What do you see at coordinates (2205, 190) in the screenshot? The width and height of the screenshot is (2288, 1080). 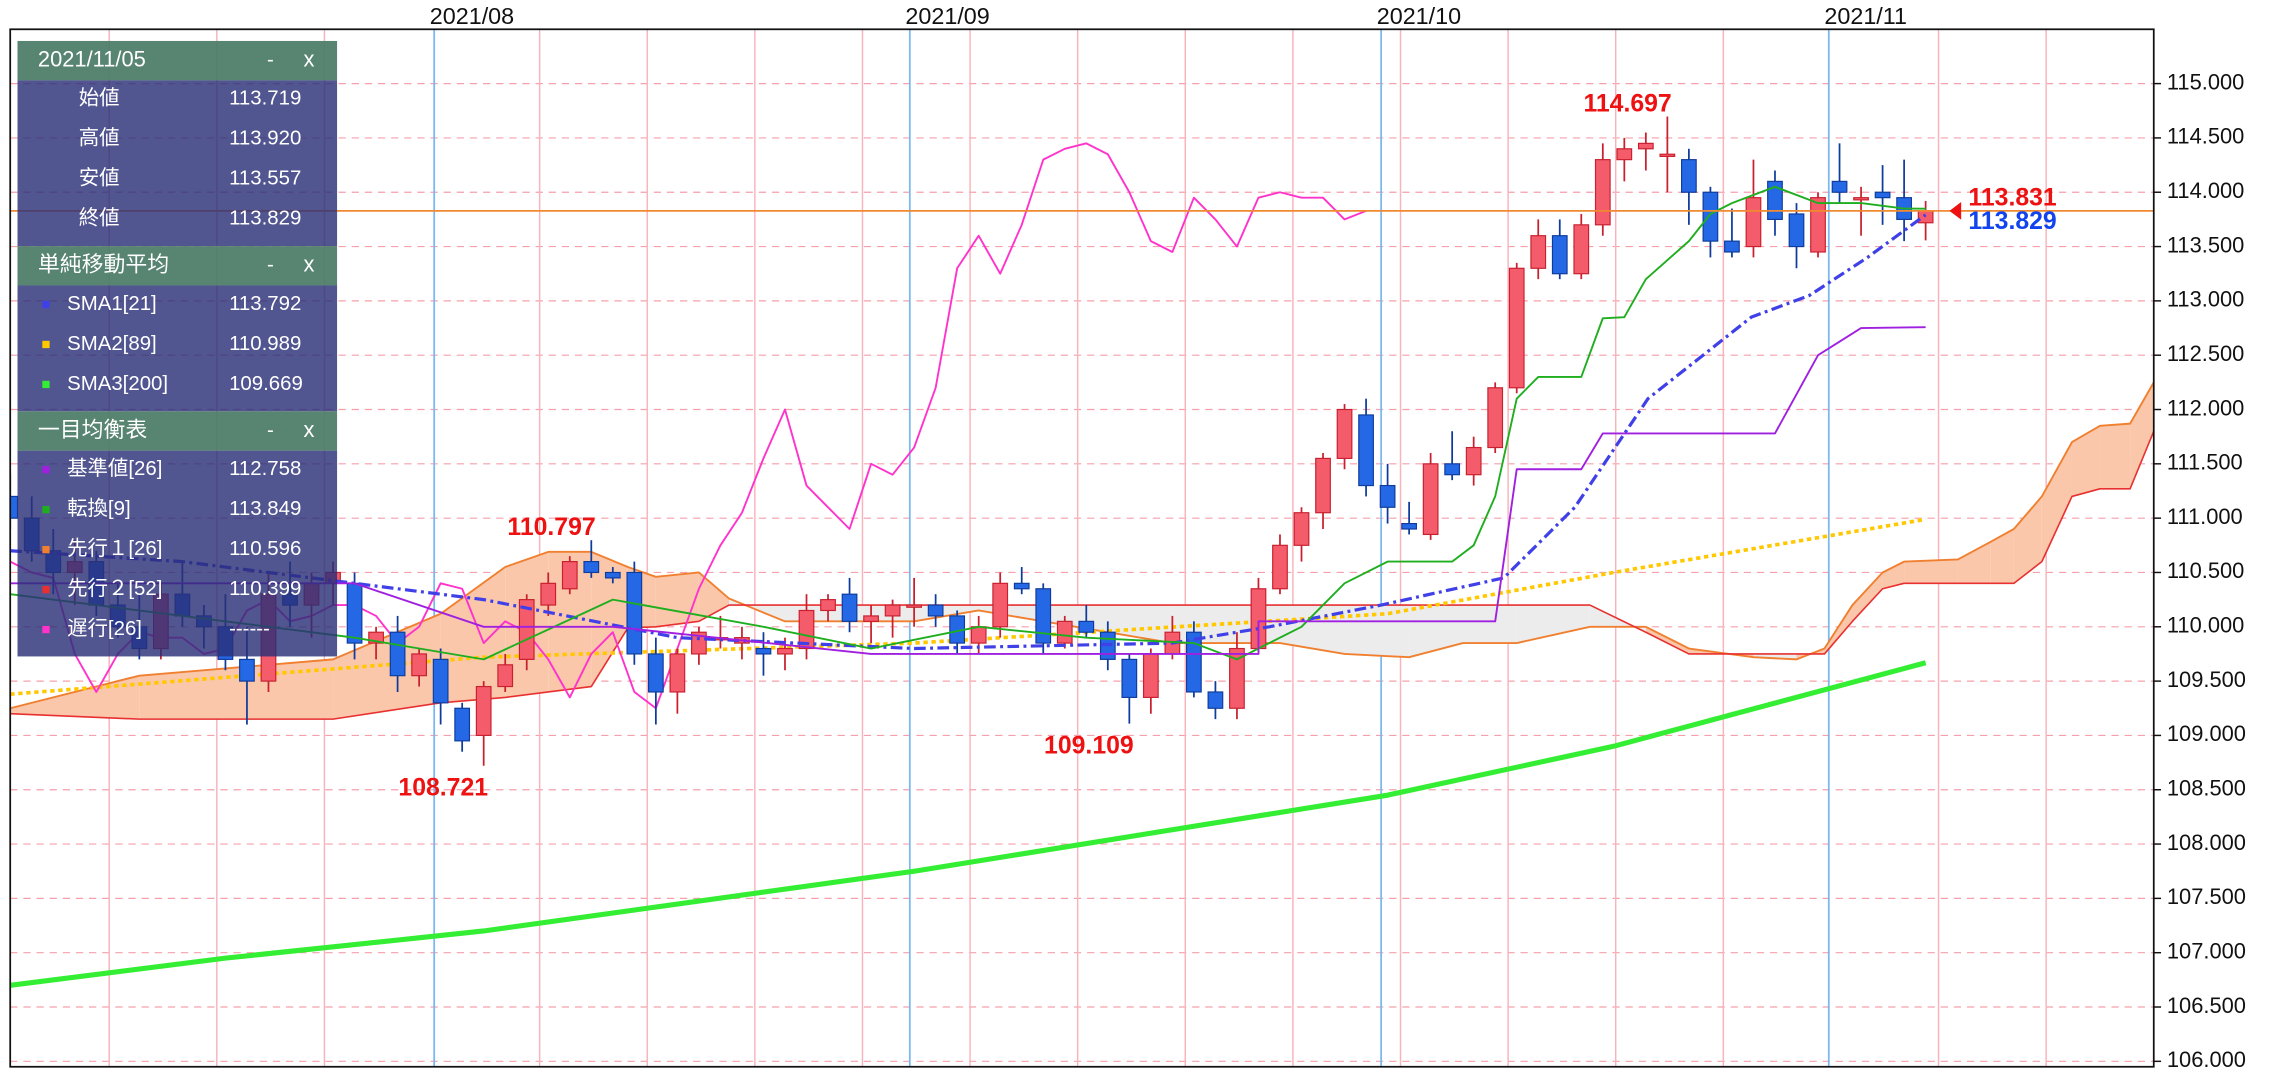 I see `y-tick-label: 114.000` at bounding box center [2205, 190].